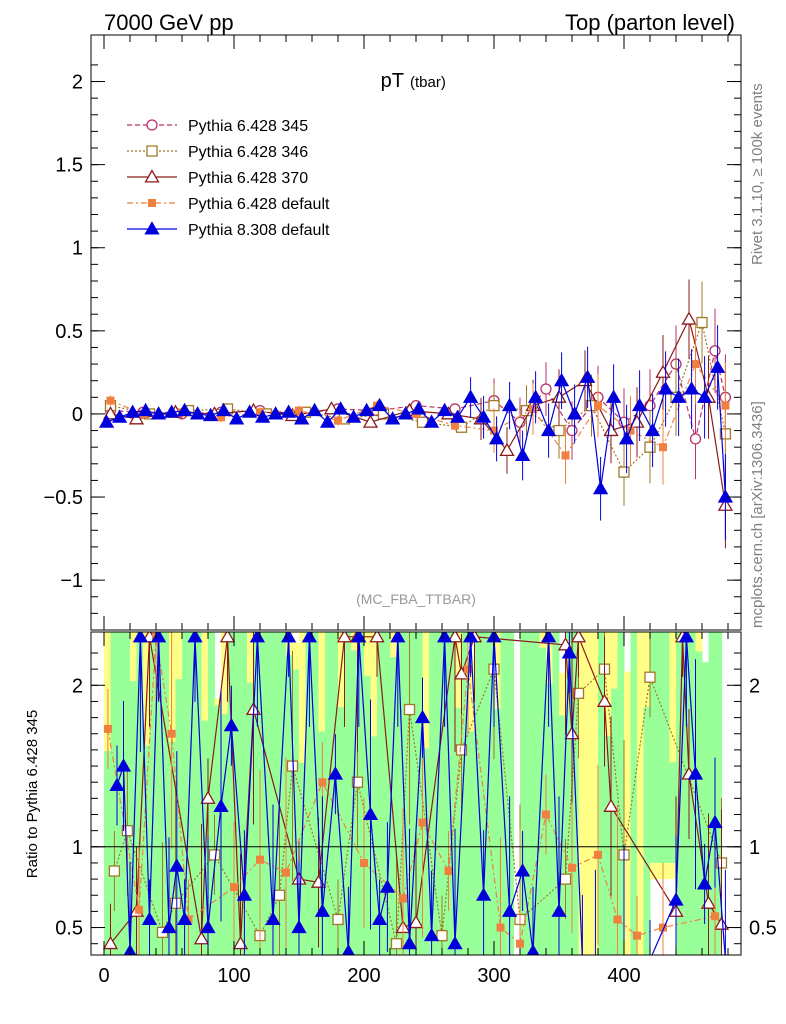 This screenshot has height=1024, width=786. I want to click on main-ytick-label: 1, so click(77, 249).